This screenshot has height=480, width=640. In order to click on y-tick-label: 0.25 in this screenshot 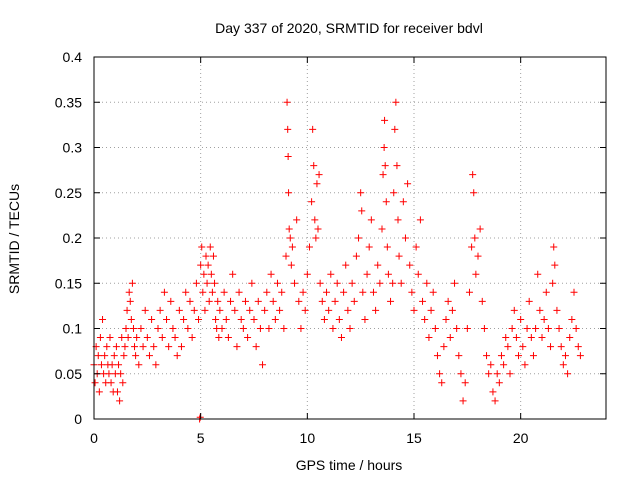, I will do `click(68, 193)`.